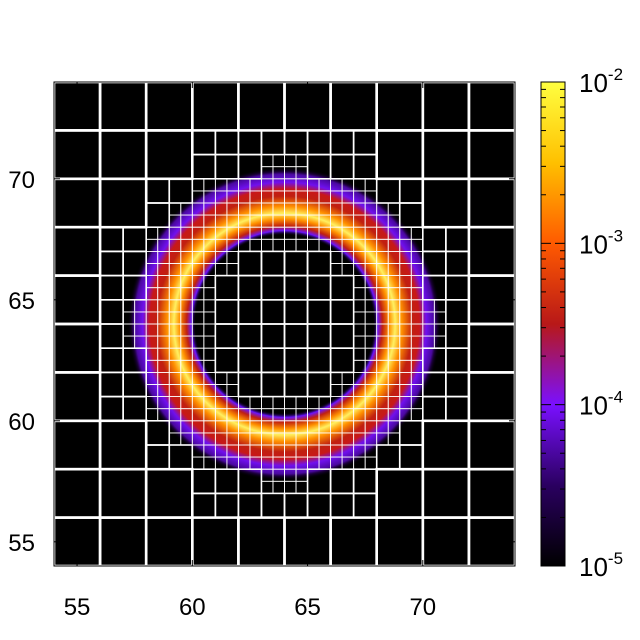 Image resolution: width=640 pixels, height=640 pixels. I want to click on colorbar-tick-label: 10⁻⁵, so click(601, 565).